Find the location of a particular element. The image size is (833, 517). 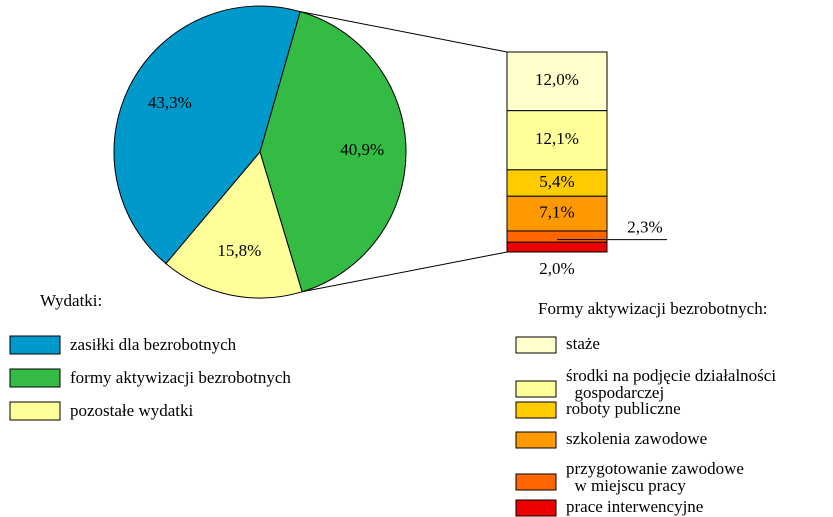

bar-label: 12,0% is located at coordinates (557, 79).